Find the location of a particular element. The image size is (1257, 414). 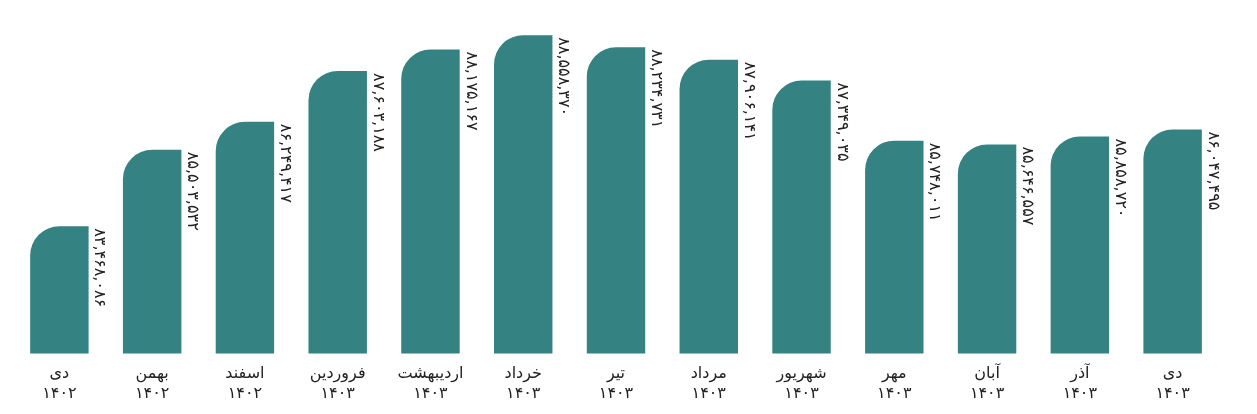

data-label: ۸۵,۷۴۸,۰۱۱ is located at coordinates (936, 182).